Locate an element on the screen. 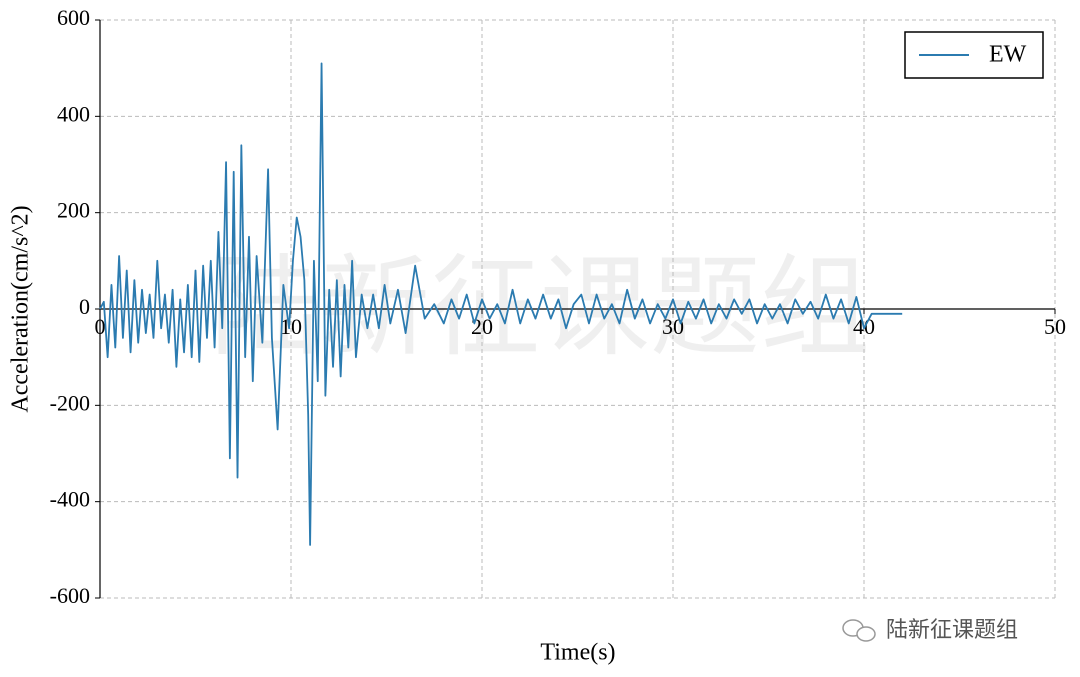 This screenshot has width=1080, height=677. x-tick-label: 50 is located at coordinates (1055, 326).